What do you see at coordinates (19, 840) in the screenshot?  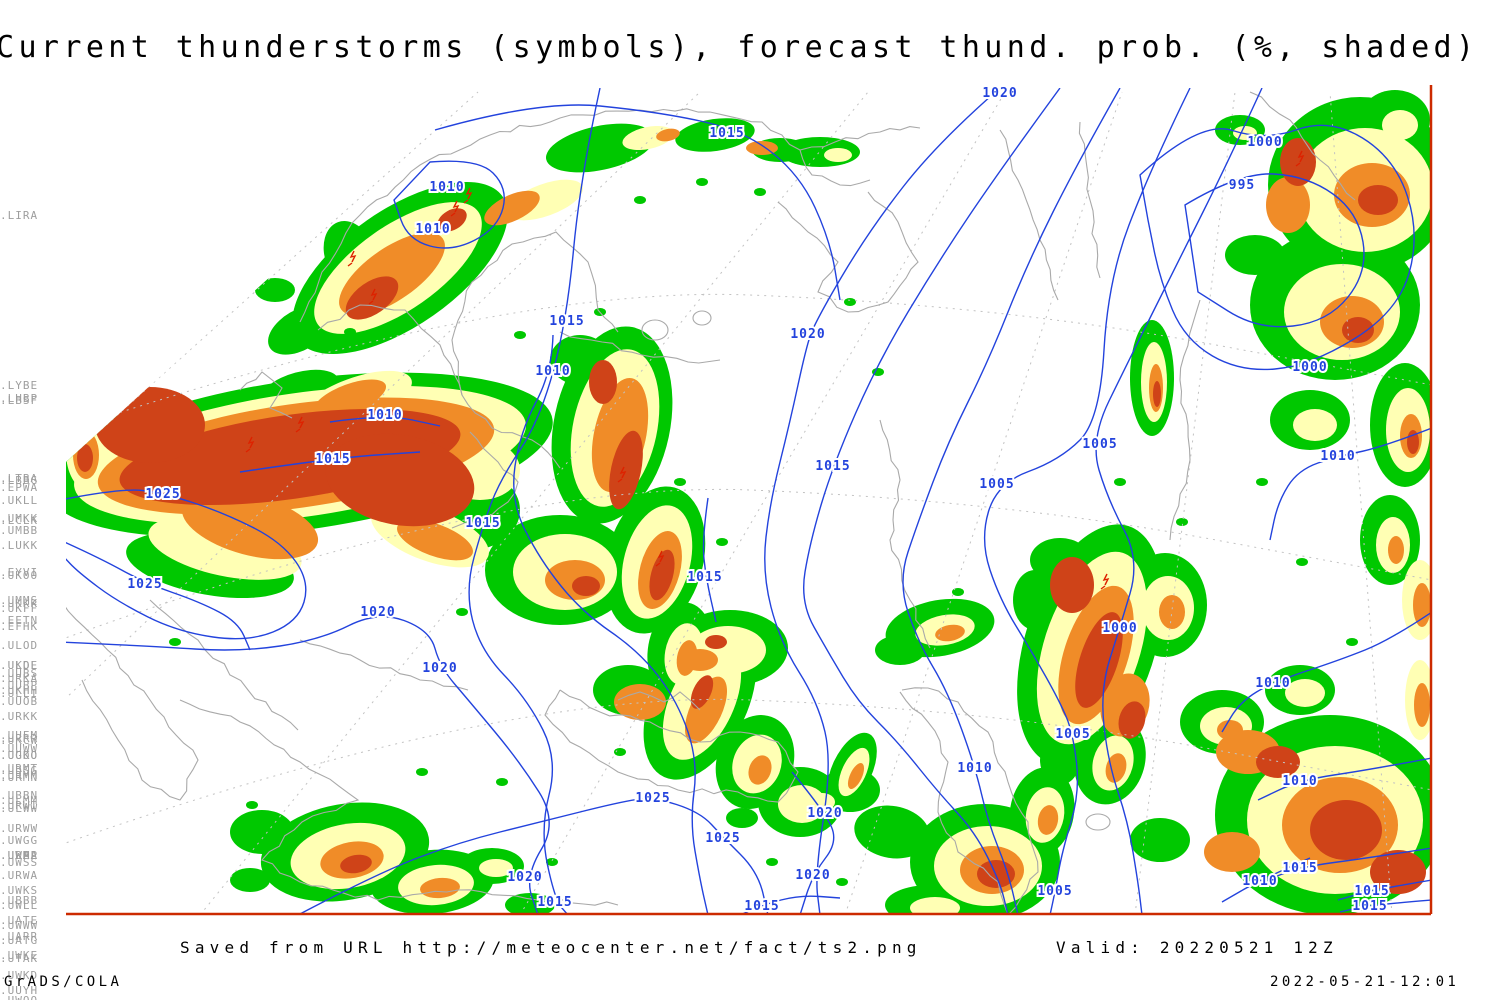 I see `station-label: .UWGG` at bounding box center [19, 840].